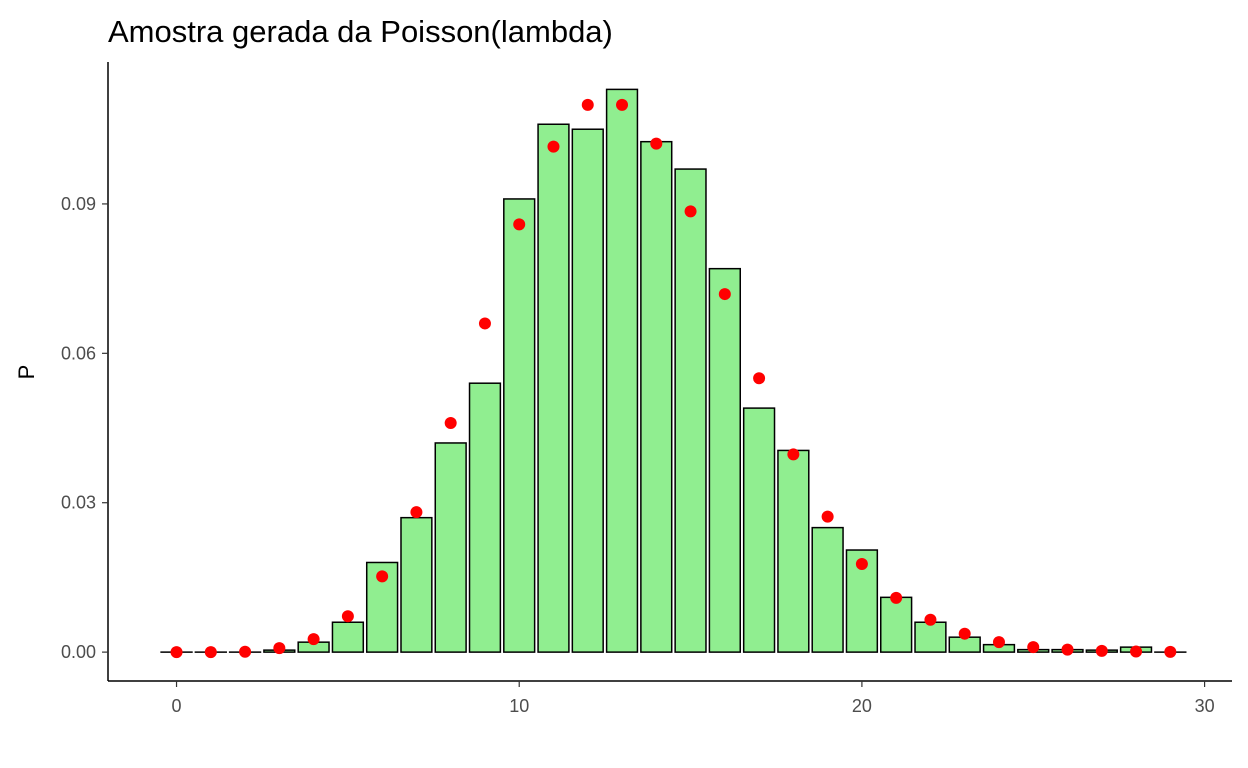 This screenshot has height=768, width=1248. What do you see at coordinates (862, 706) in the screenshot?
I see `x-tick-label: 20` at bounding box center [862, 706].